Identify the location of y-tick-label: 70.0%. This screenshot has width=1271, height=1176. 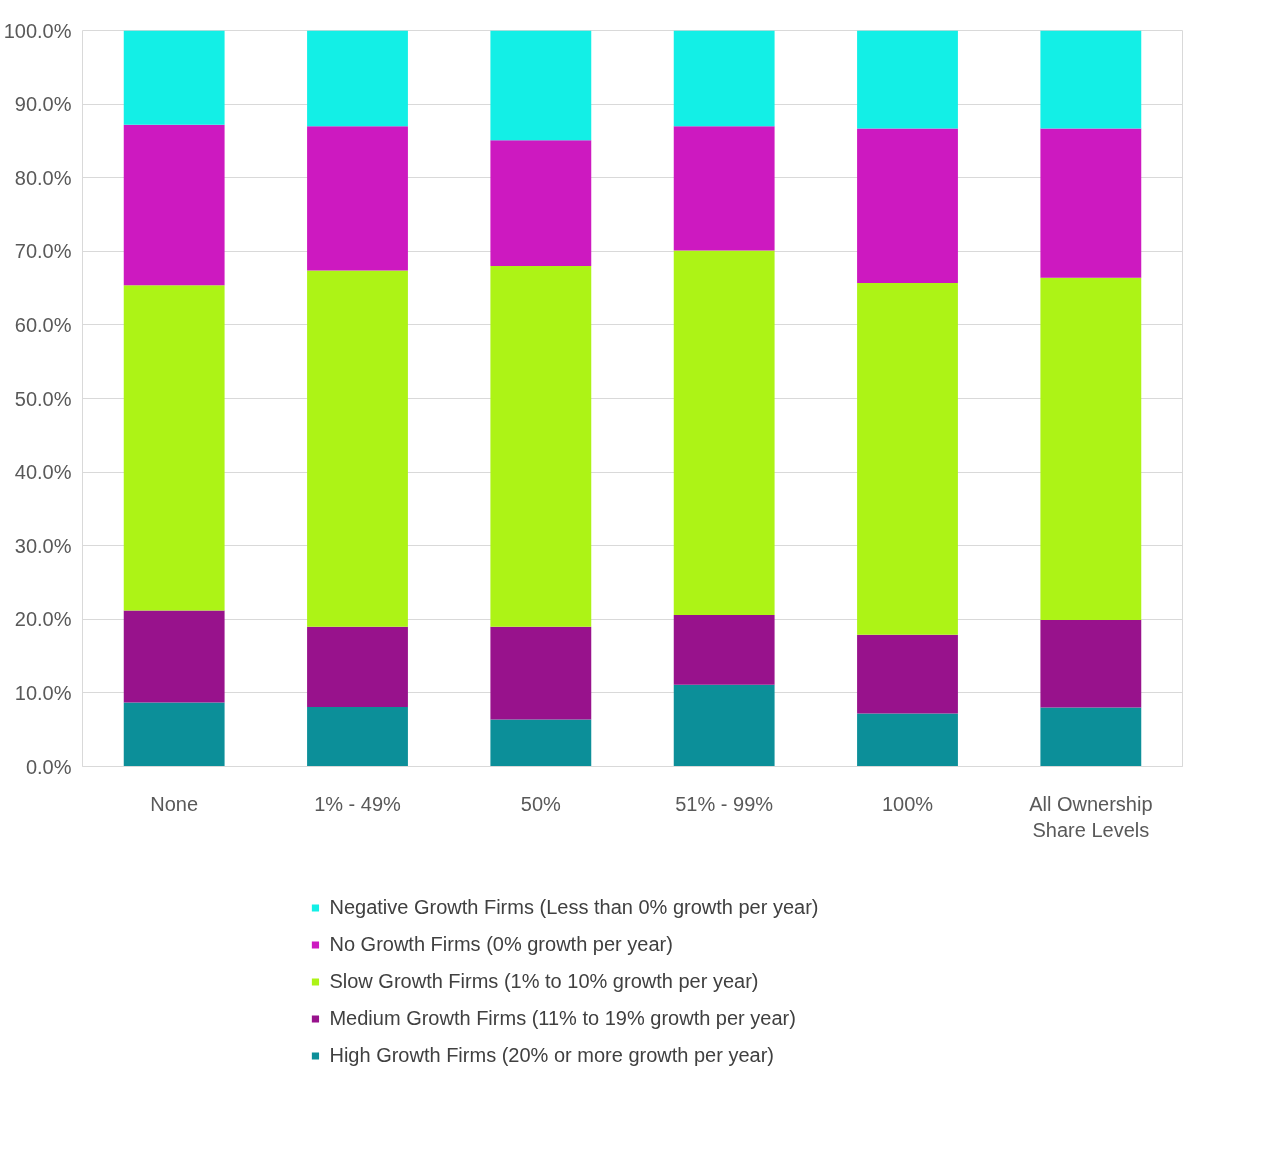
(43, 251).